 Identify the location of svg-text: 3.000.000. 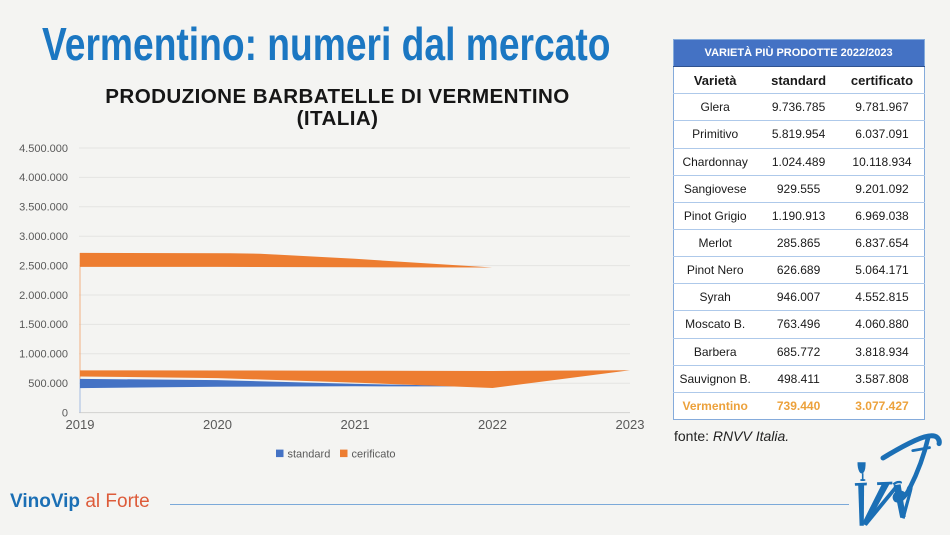
(43, 237).